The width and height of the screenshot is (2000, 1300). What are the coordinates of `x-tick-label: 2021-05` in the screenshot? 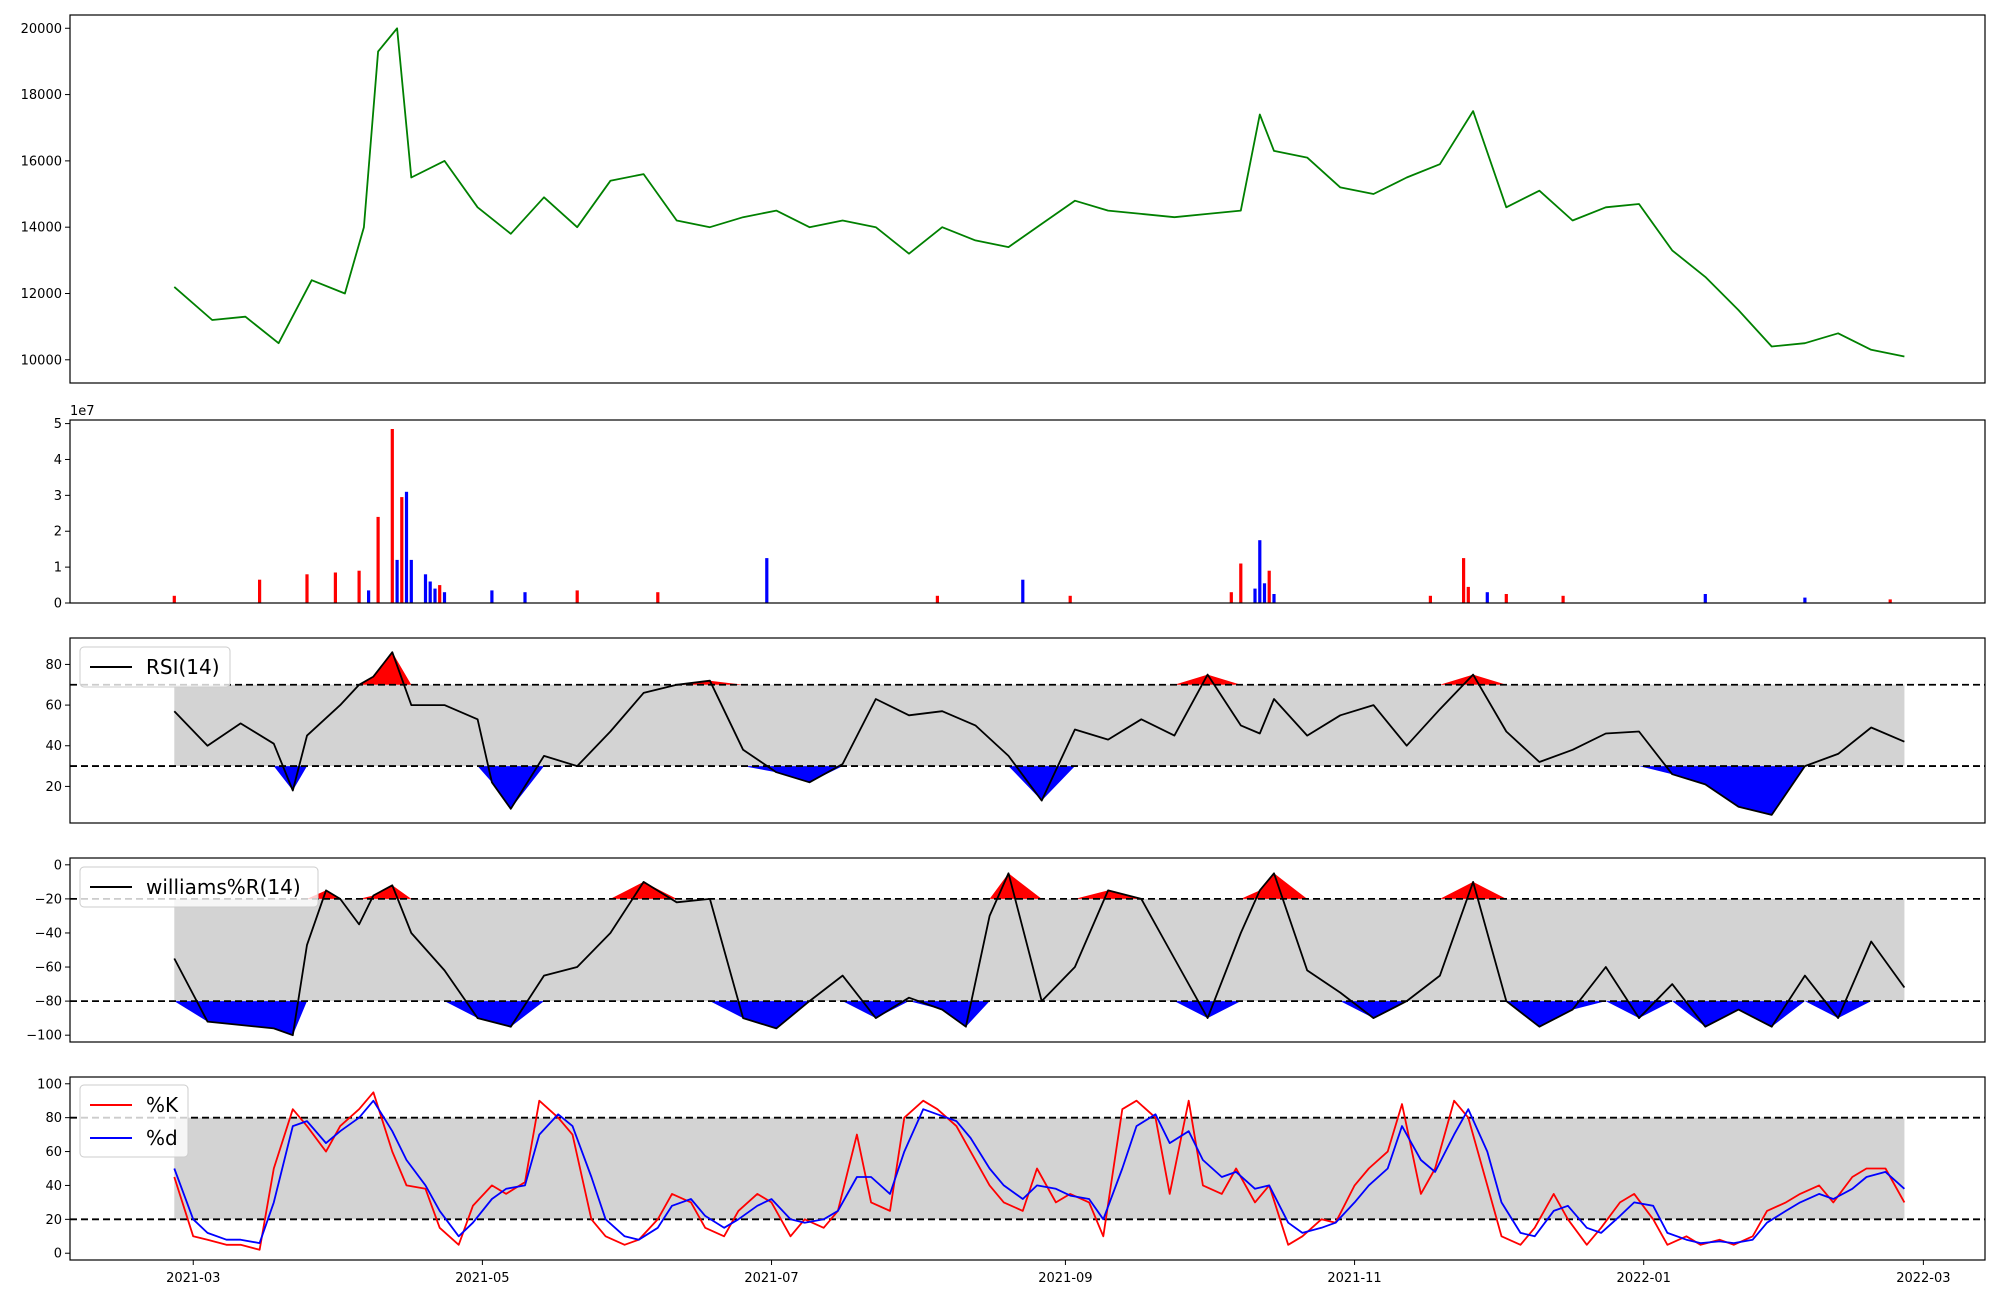 It's located at (482, 1278).